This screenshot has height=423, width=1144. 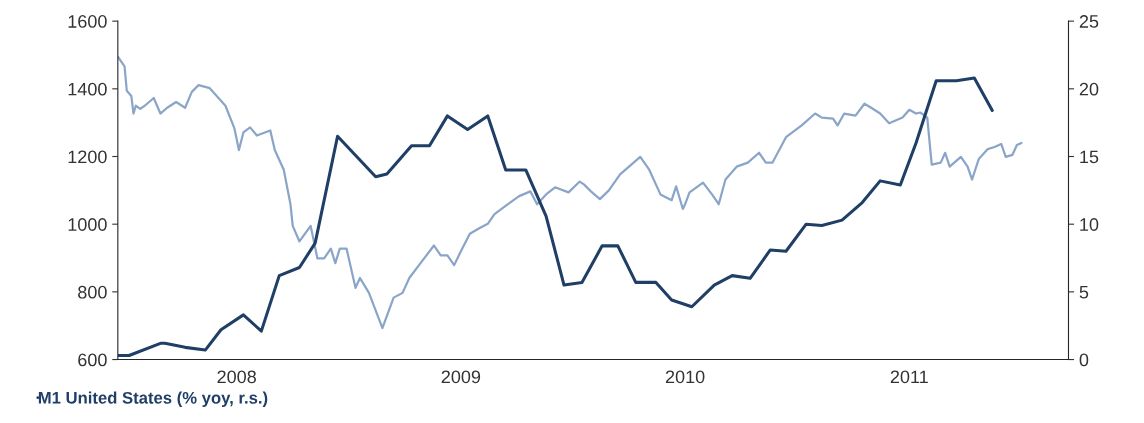 I want to click on x-tick-label: 2009, so click(x=461, y=377).